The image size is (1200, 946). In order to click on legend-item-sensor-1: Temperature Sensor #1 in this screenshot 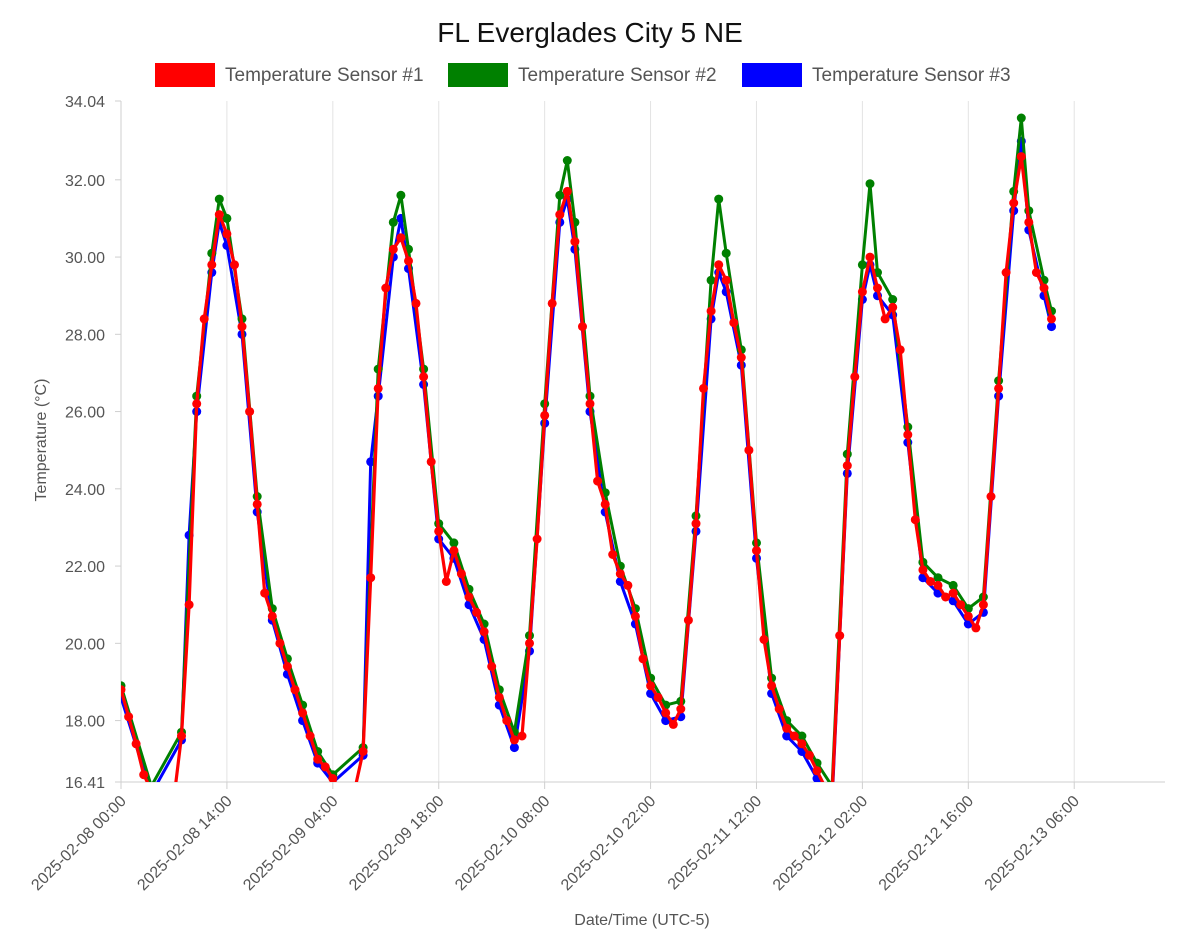, I will do `click(289, 75)`.